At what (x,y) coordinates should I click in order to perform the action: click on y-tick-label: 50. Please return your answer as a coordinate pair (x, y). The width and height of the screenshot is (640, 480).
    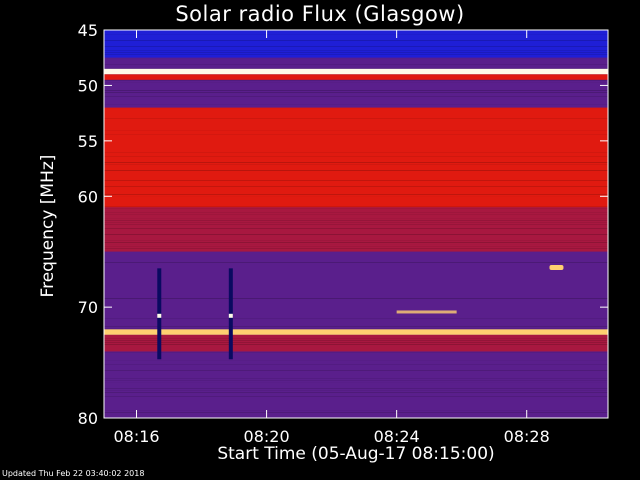
    Looking at the image, I should click on (88, 85).